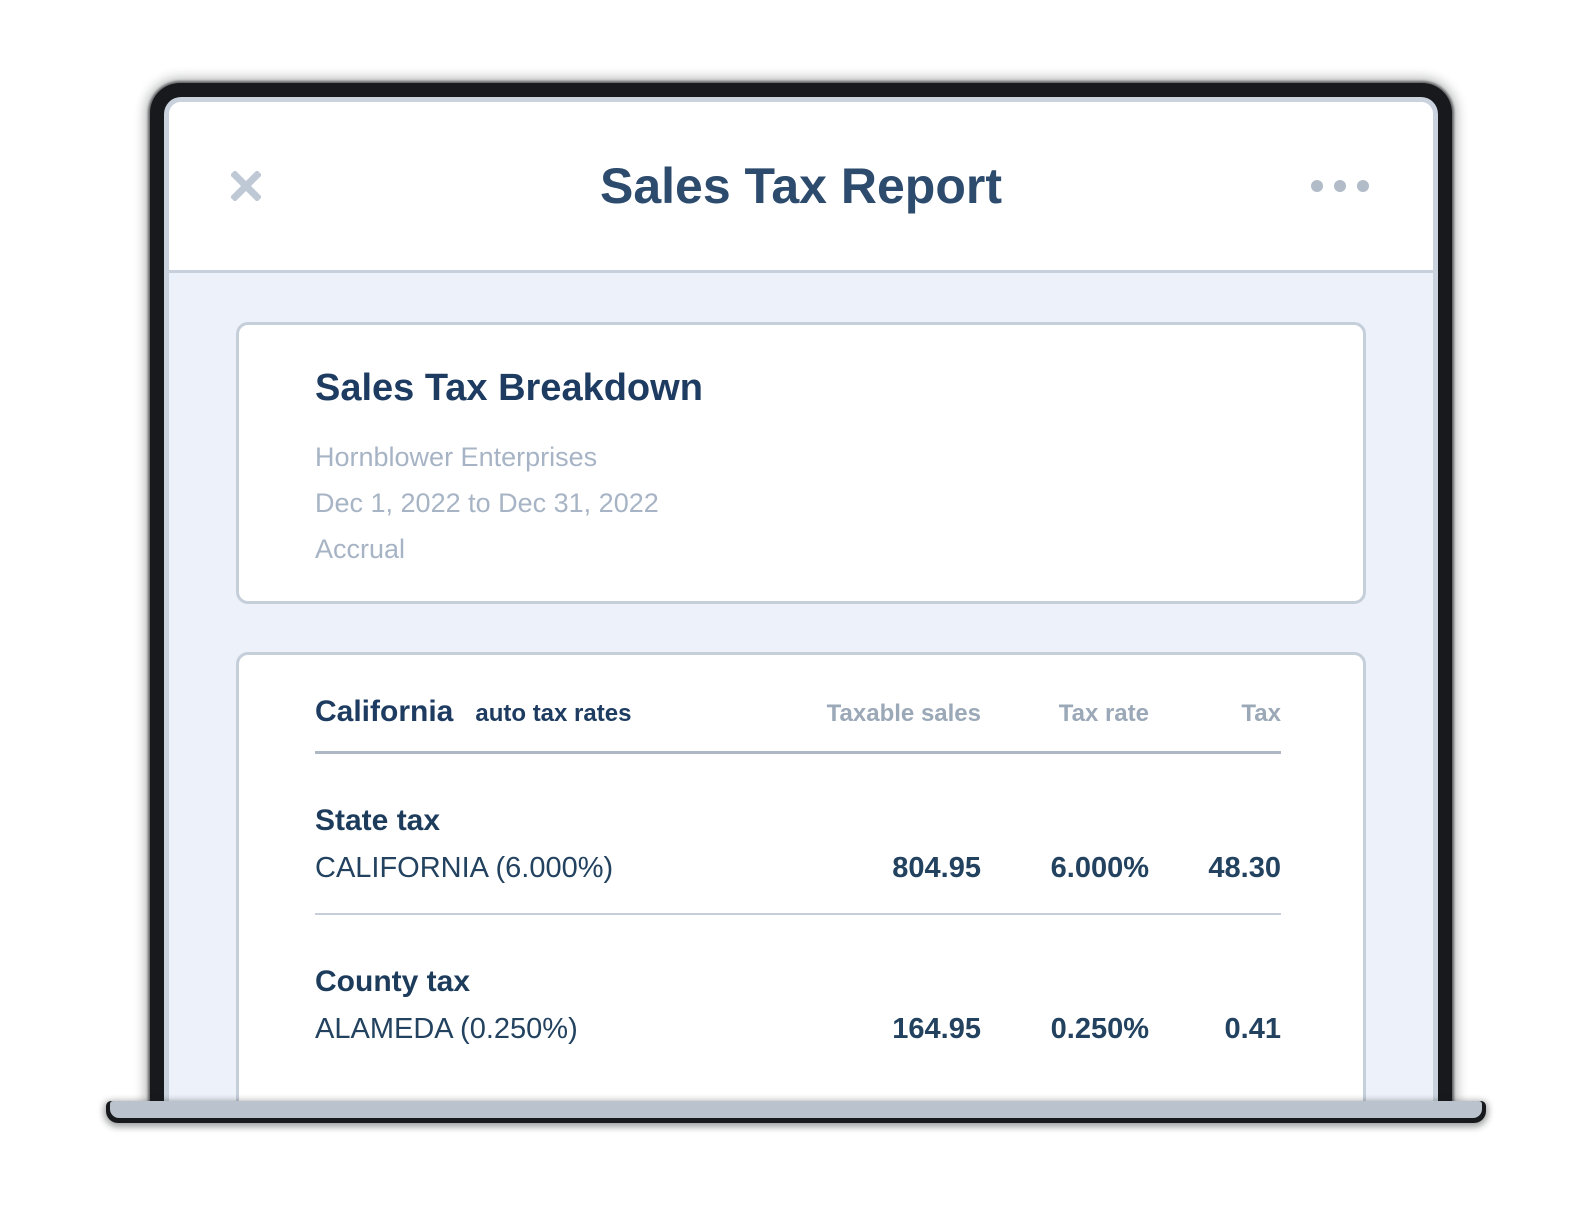 The height and width of the screenshot is (1209, 1596). What do you see at coordinates (936, 1029) in the screenshot?
I see `taxable-sales-value: 164.95` at bounding box center [936, 1029].